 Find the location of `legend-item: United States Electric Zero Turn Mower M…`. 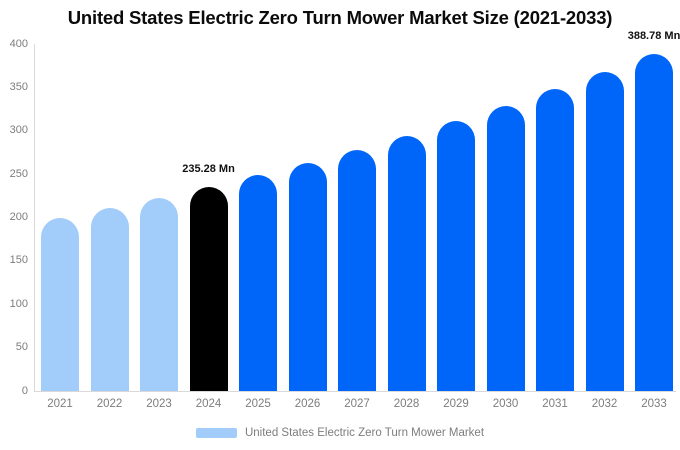

legend-item: United States Electric Zero Turn Mower M… is located at coordinates (340, 433).